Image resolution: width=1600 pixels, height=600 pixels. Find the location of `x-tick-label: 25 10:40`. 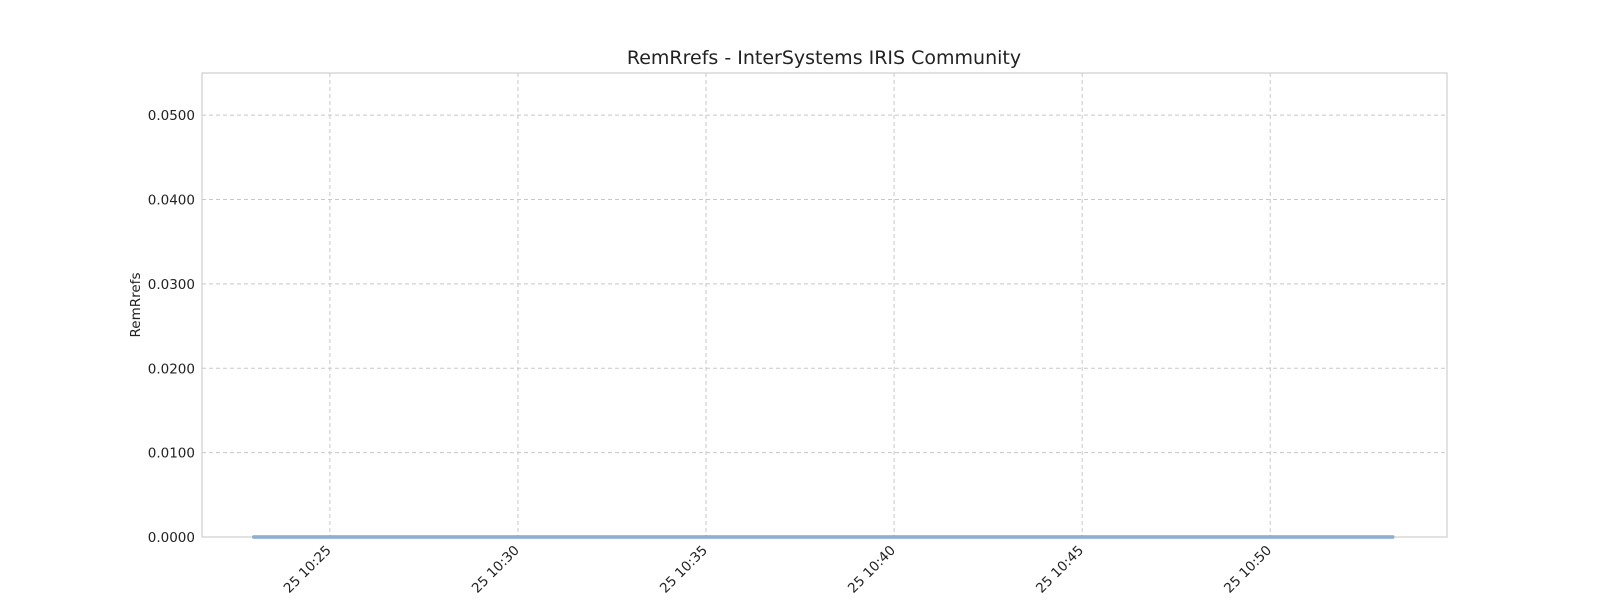

x-tick-label: 25 10:40 is located at coordinates (872, 570).